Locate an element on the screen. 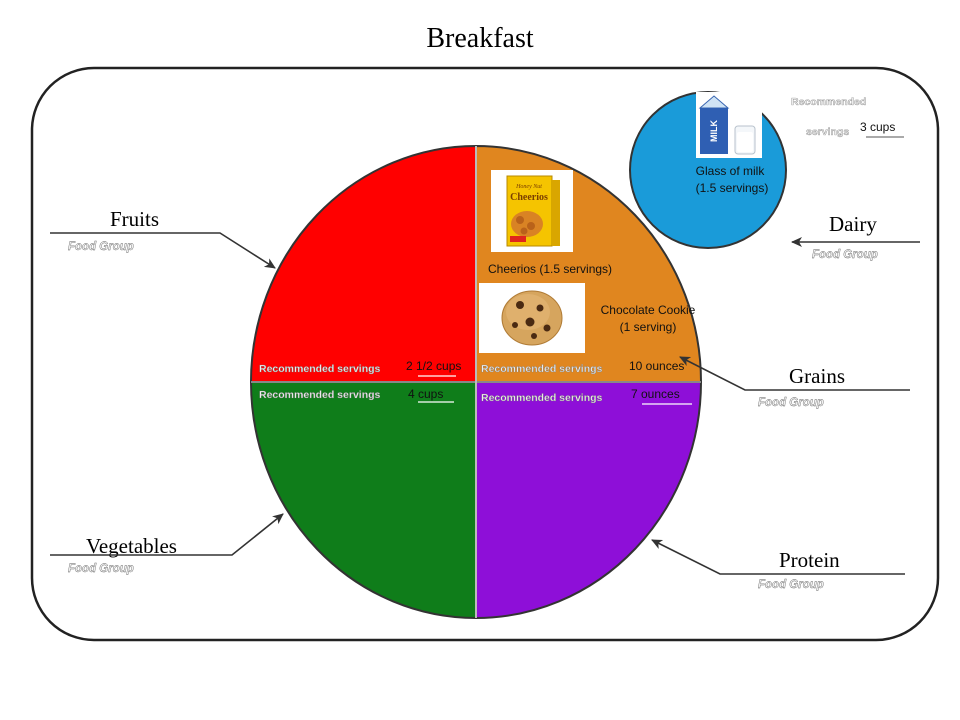 This screenshot has width=960, height=720. vegetables-label: Vegetables is located at coordinates (131, 546).